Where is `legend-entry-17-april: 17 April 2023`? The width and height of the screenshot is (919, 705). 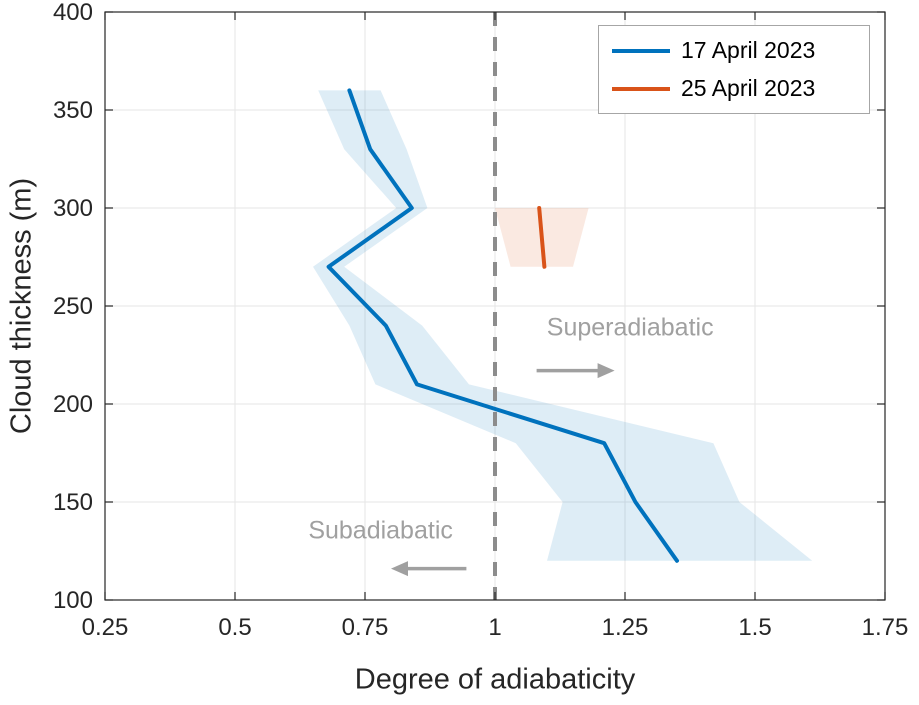
legend-entry-17-april: 17 April 2023 is located at coordinates (740, 50).